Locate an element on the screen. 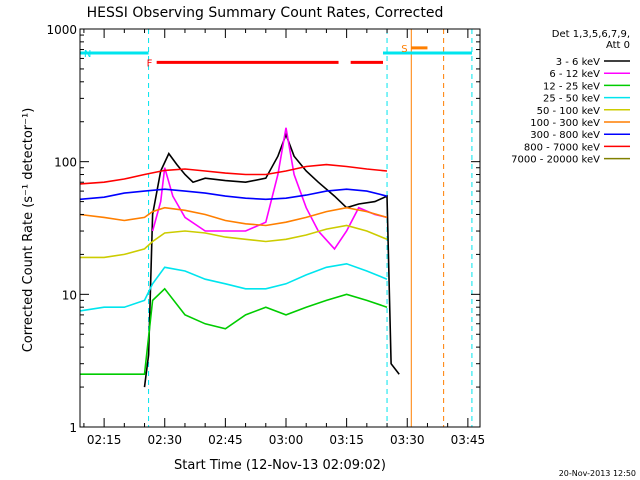 The width and height of the screenshot is (640, 480). flag-label-2: S is located at coordinates (404, 49).